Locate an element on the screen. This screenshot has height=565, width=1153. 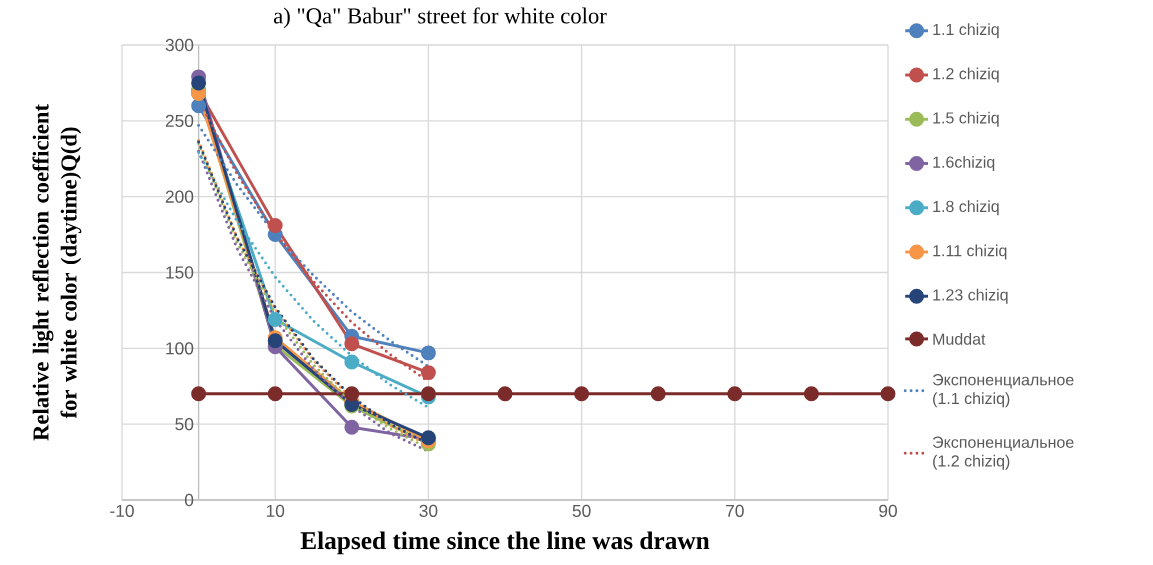
legend-label: 1.23 chiziq is located at coordinates (970, 296).